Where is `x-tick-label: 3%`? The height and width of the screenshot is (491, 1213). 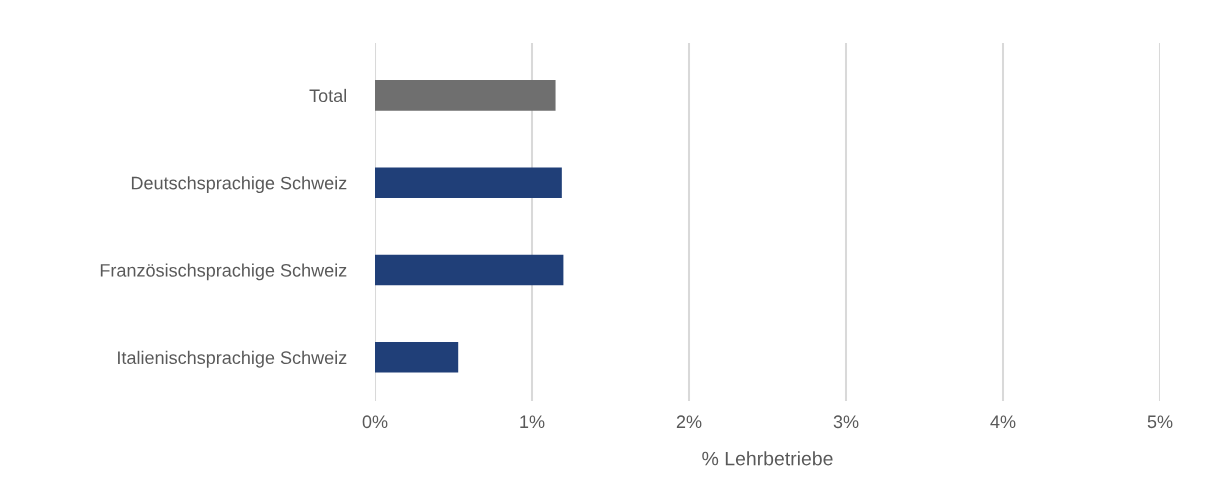 x-tick-label: 3% is located at coordinates (846, 422).